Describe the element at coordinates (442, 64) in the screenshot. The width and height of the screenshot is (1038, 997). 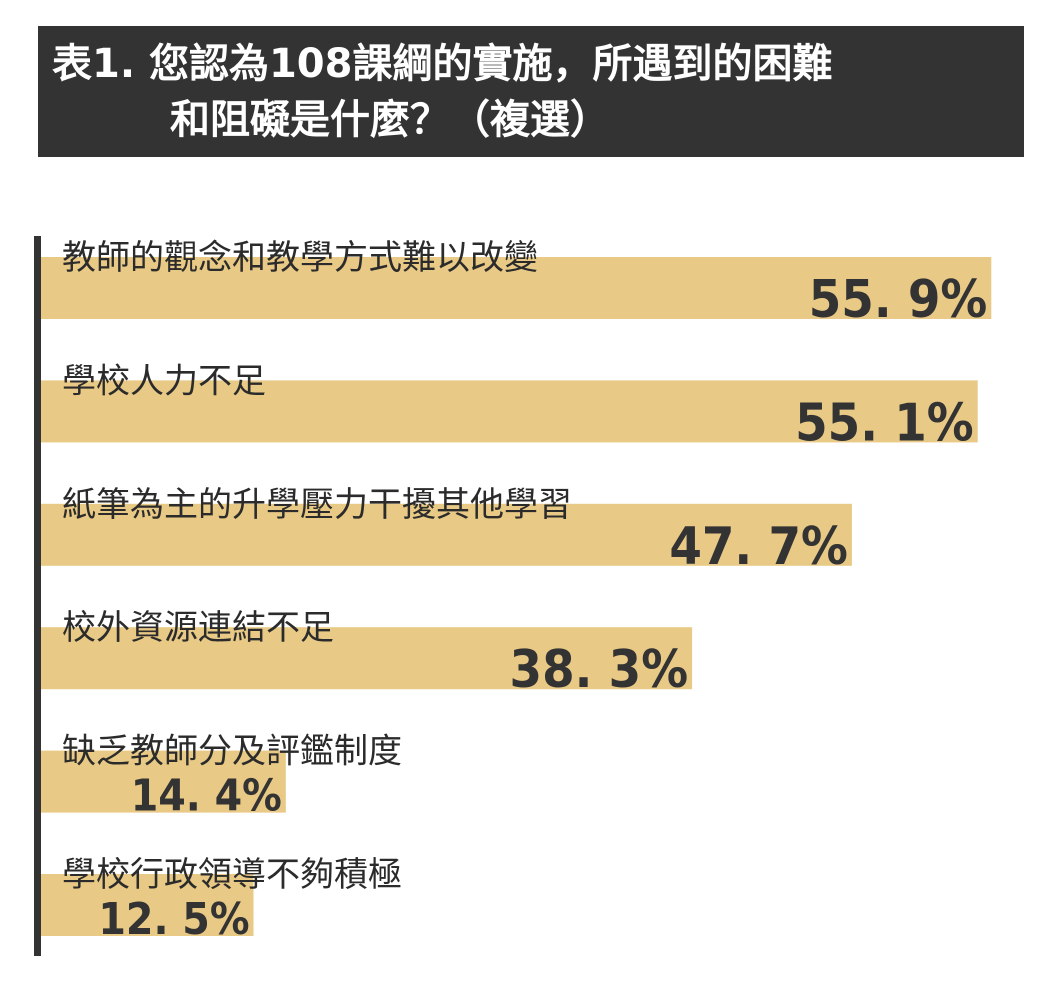
I see `chart-title-line-1: 表1. 您認為108課綱的實施，所遇到的困難` at that location.